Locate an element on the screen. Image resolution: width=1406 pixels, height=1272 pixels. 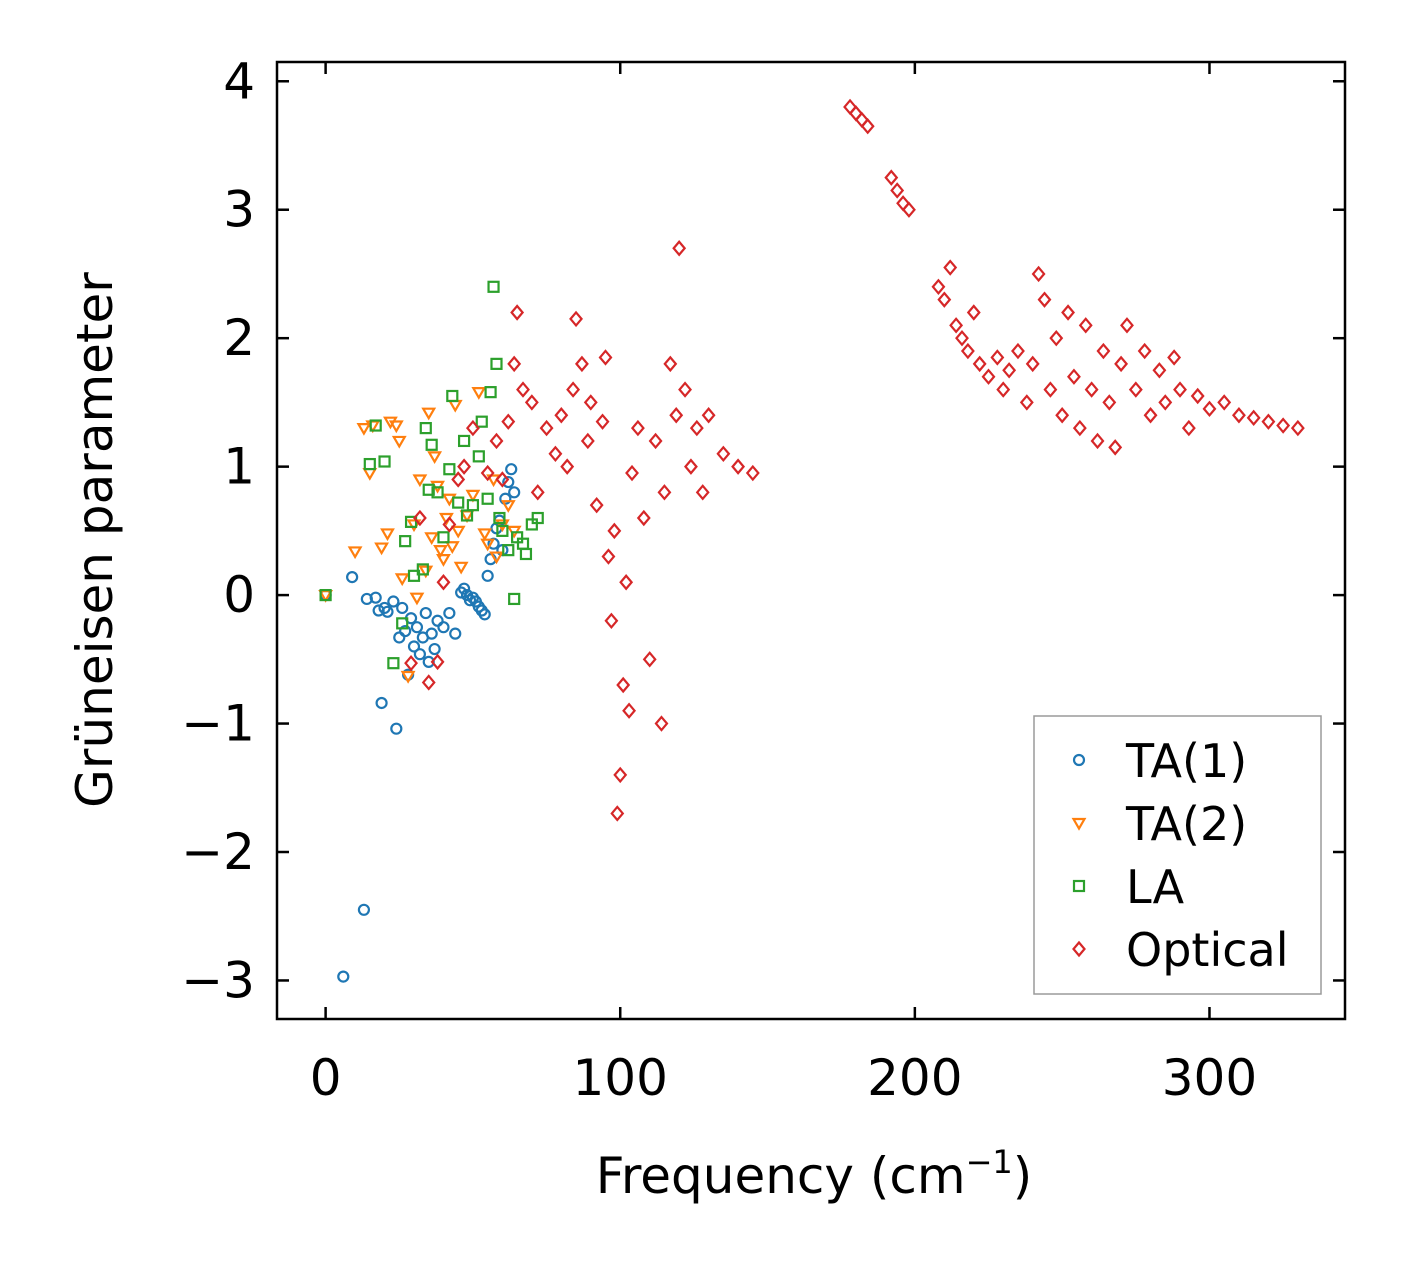
legend-item: TA(1) is located at coordinates (1159, 761).